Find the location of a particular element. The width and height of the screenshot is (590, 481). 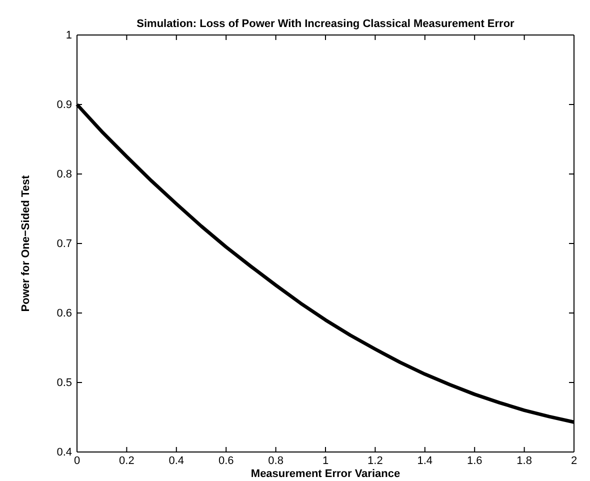

chart-title: Simulation: Loss of Power With Increasing Classical Measurement Error is located at coordinates (326, 24).